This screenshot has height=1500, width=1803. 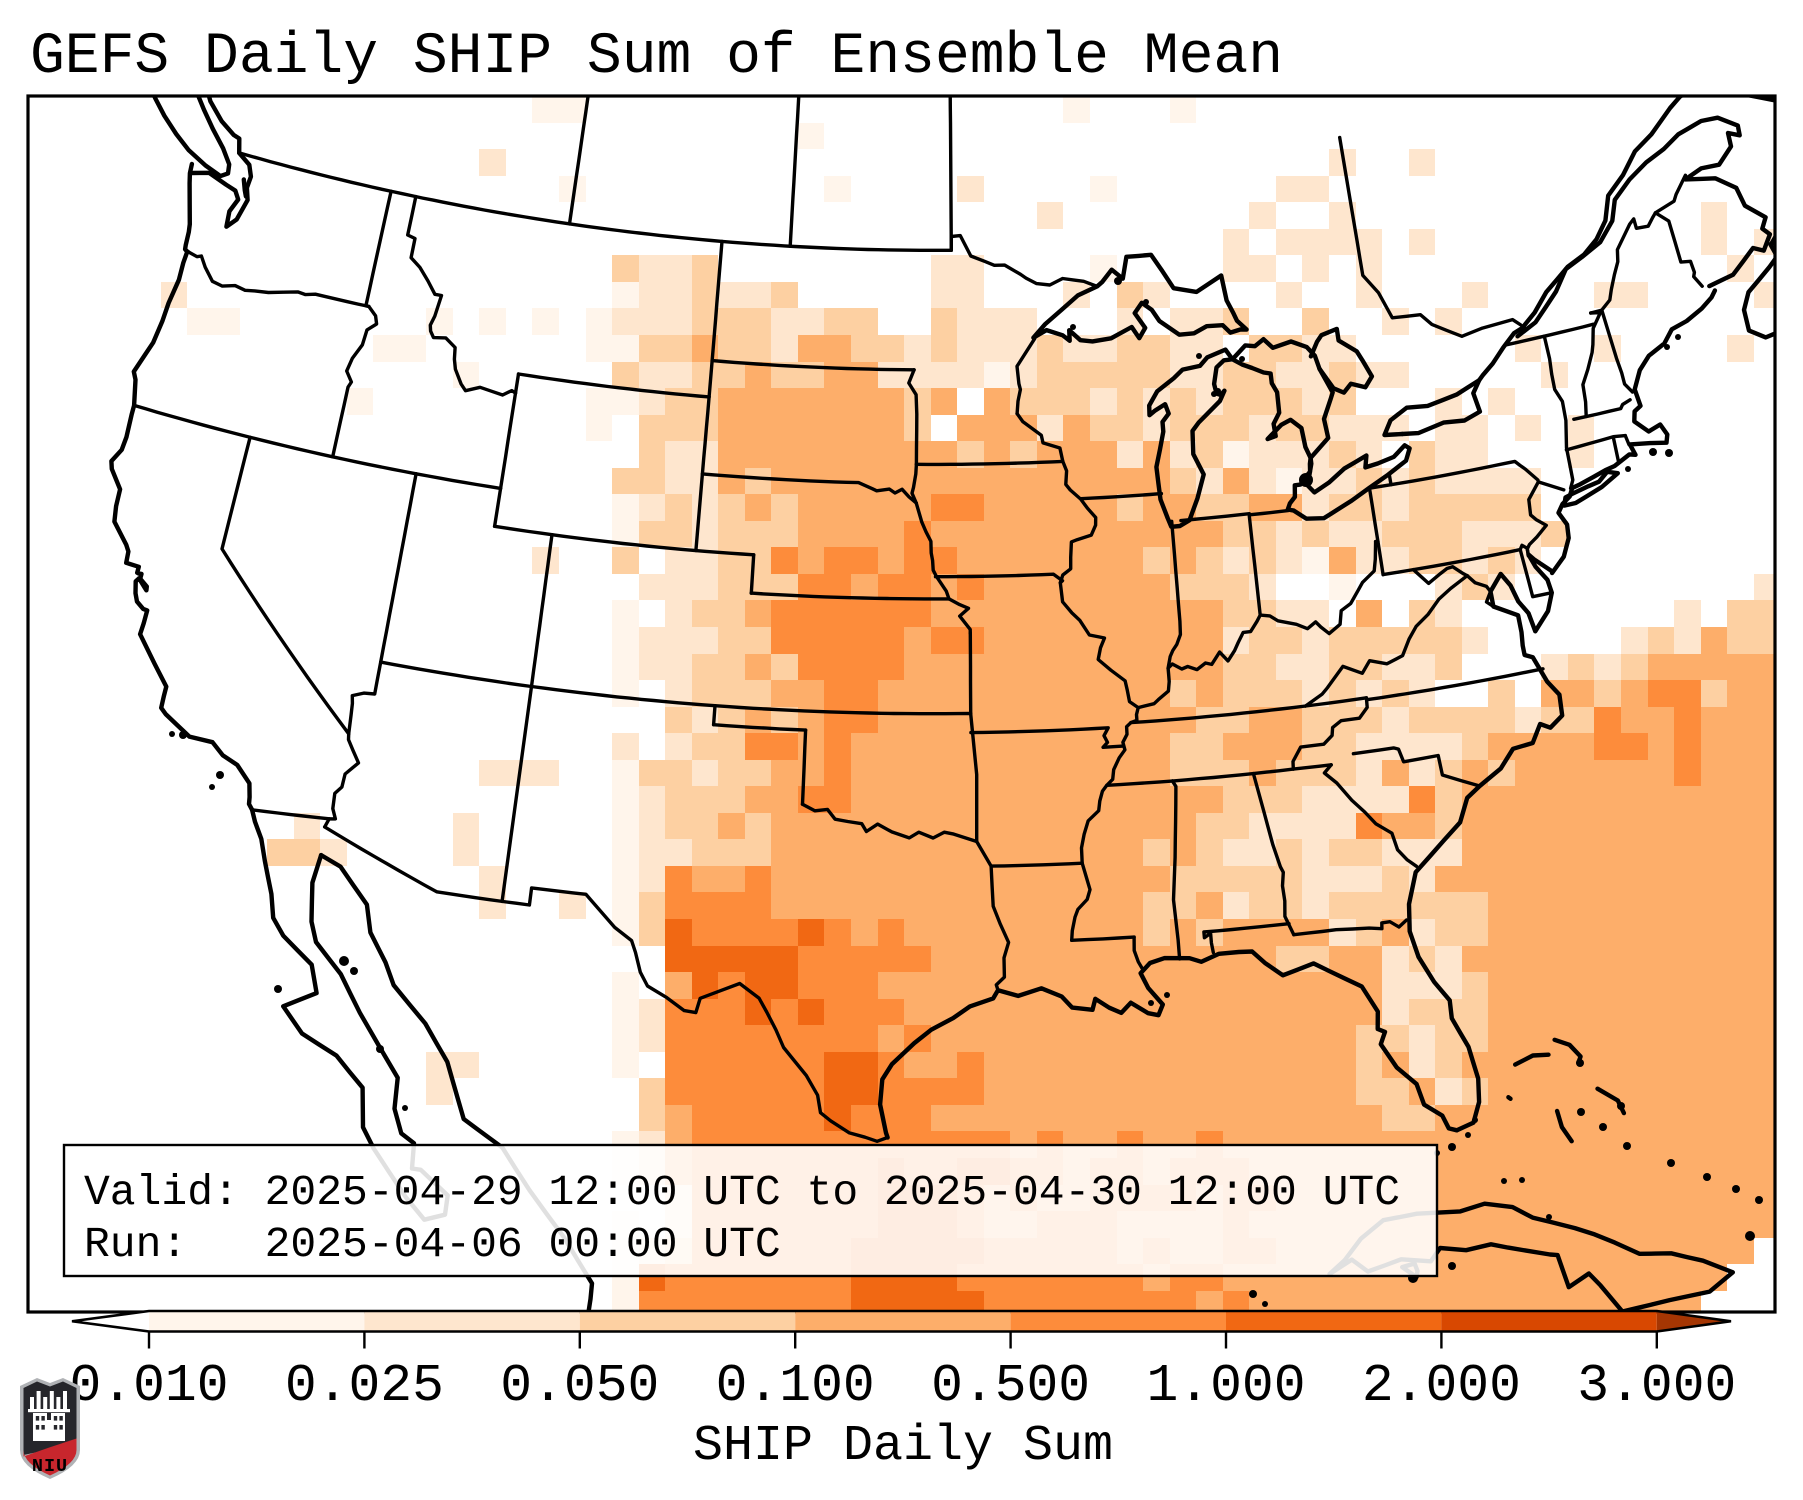 I want to click on svg-text: NIU, so click(x=50, y=1466).